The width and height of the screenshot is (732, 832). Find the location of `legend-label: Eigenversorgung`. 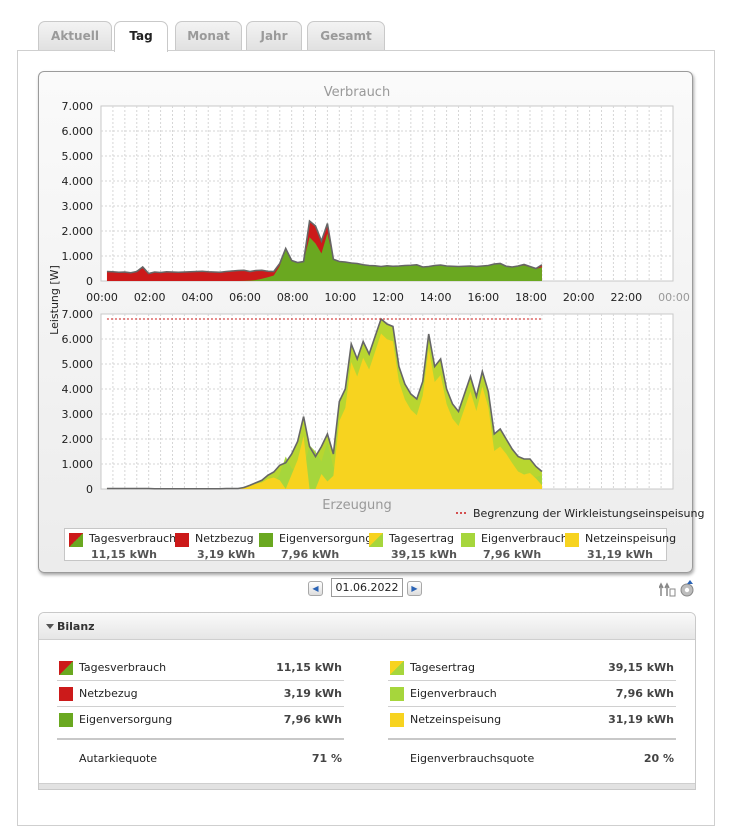

legend-label: Eigenversorgung is located at coordinates (326, 538).